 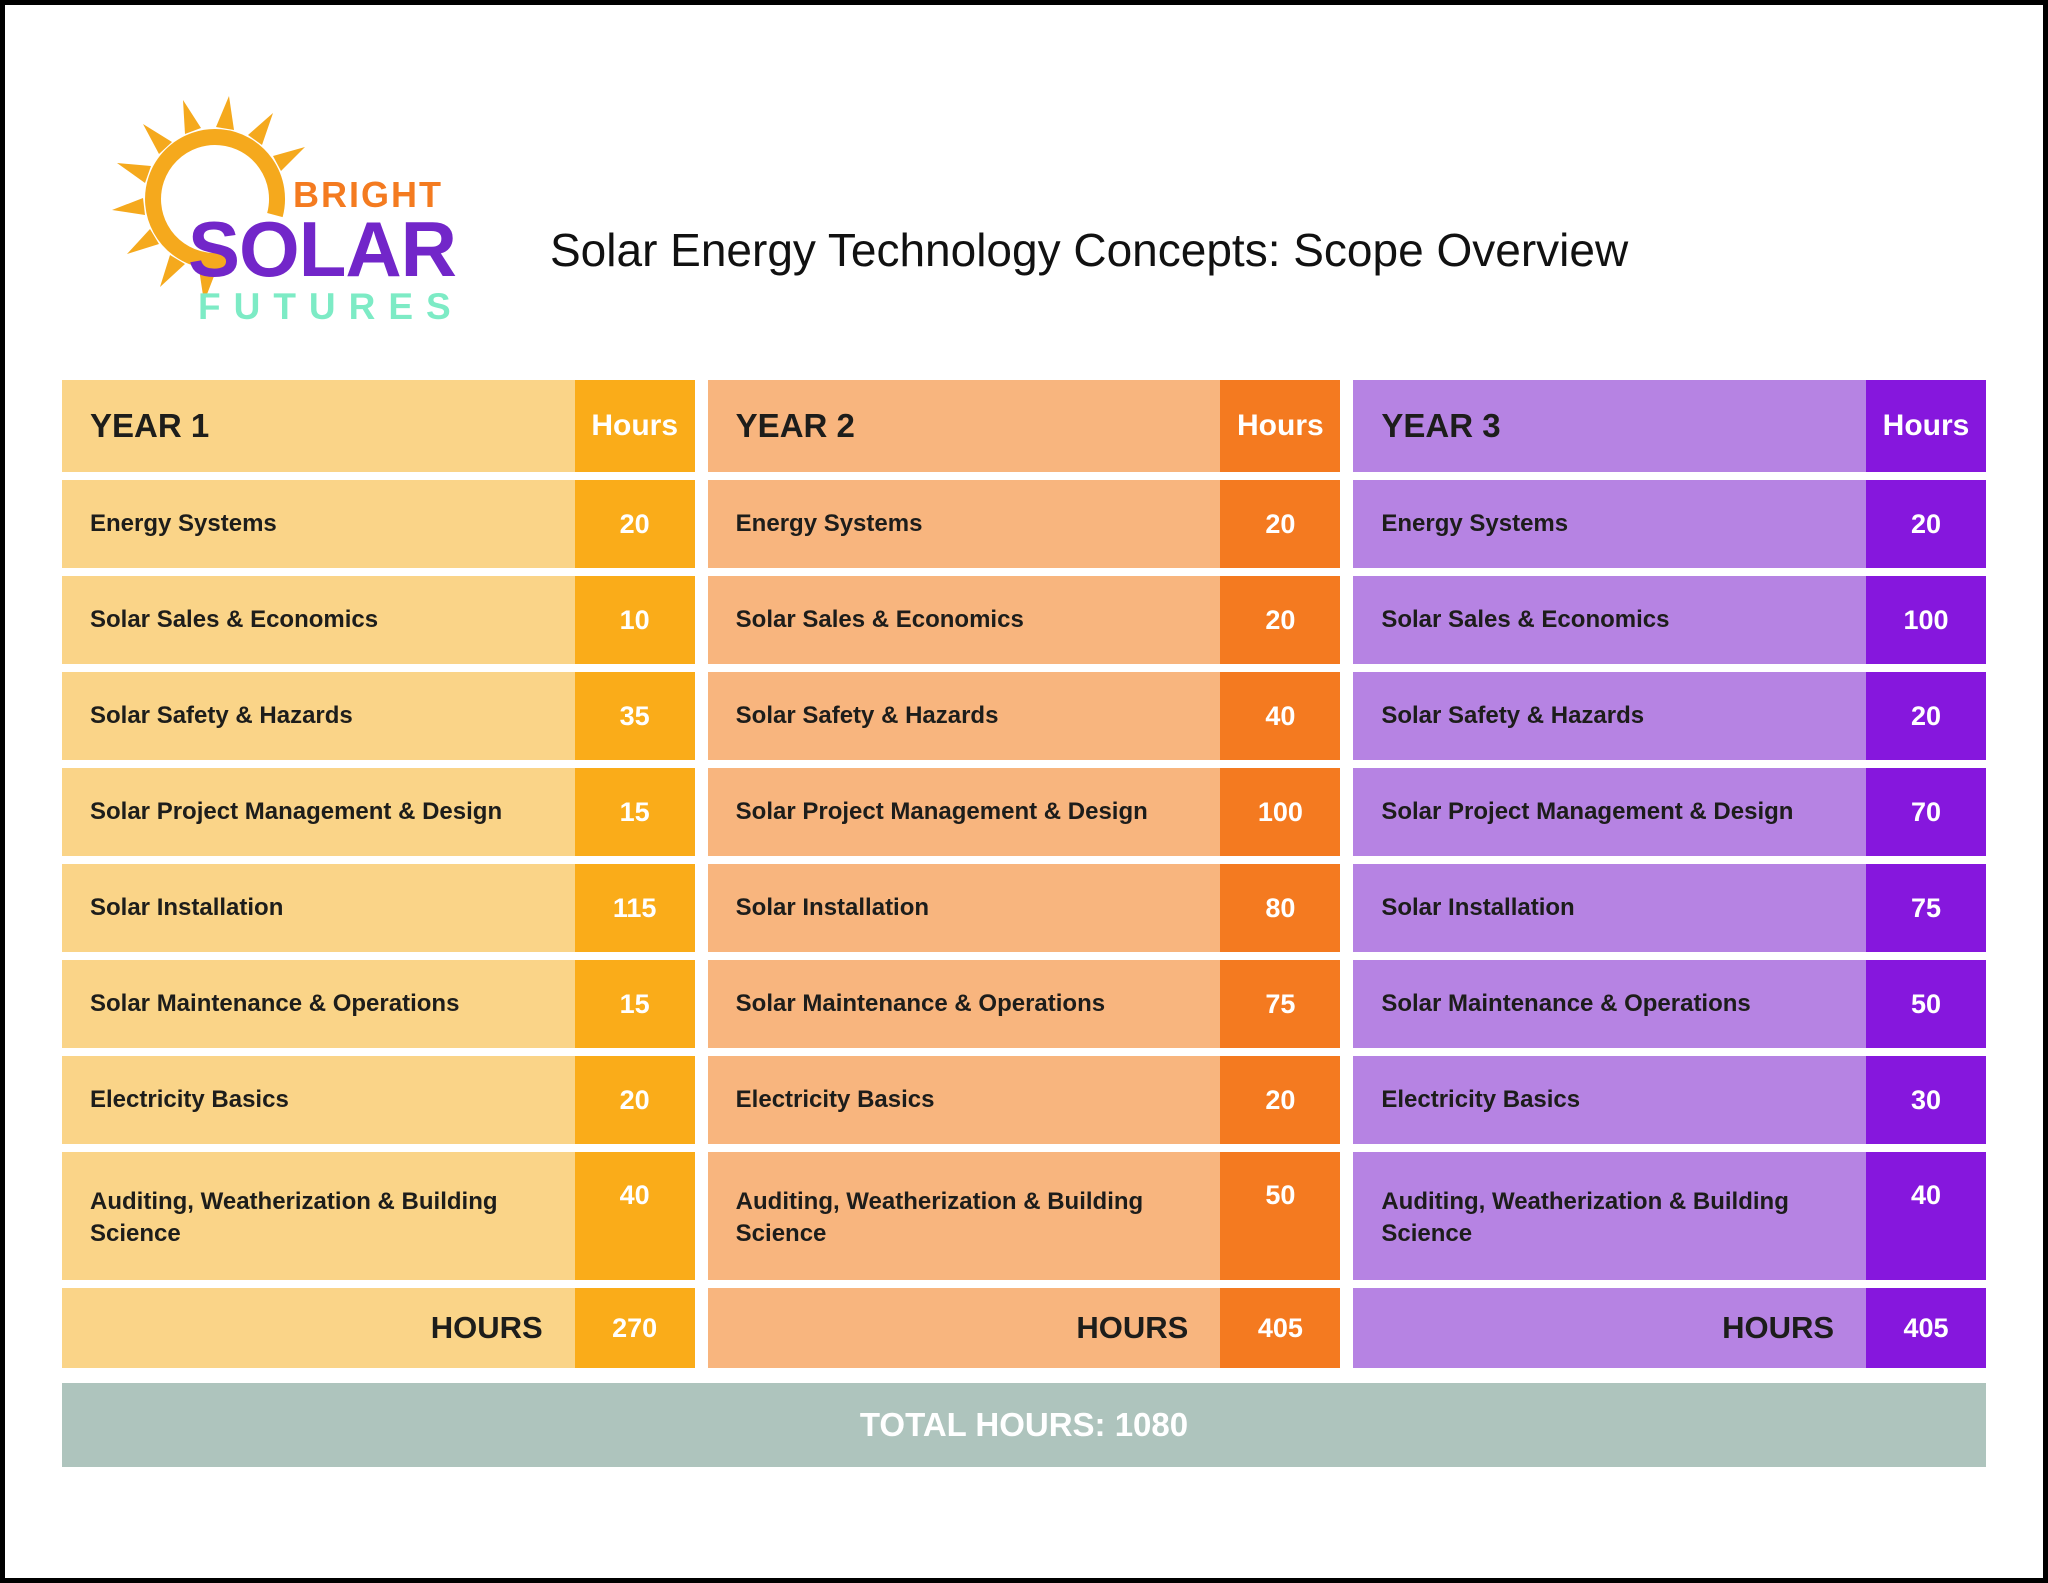 I want to click on course-row: Solar Sales & Economics 100, so click(x=1670, y=620).